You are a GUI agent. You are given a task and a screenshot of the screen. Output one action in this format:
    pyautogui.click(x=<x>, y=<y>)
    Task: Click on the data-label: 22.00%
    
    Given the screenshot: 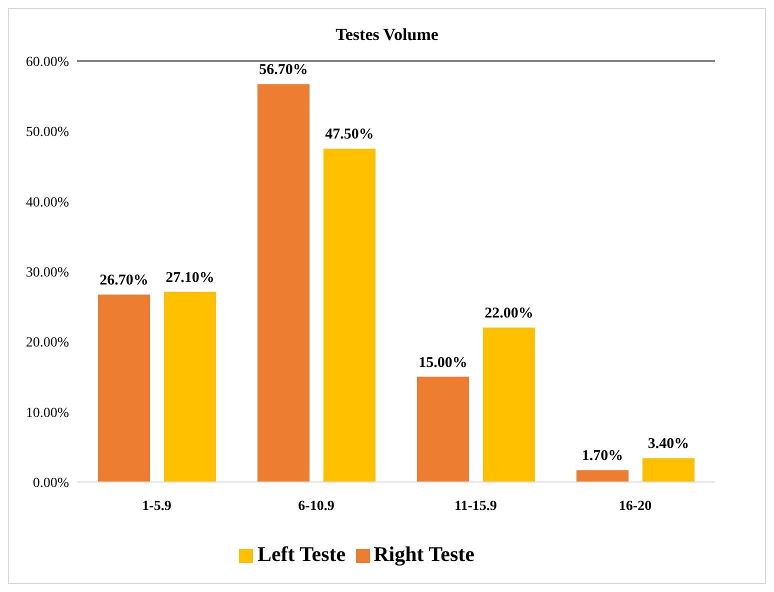 What is the action you would take?
    pyautogui.click(x=509, y=314)
    